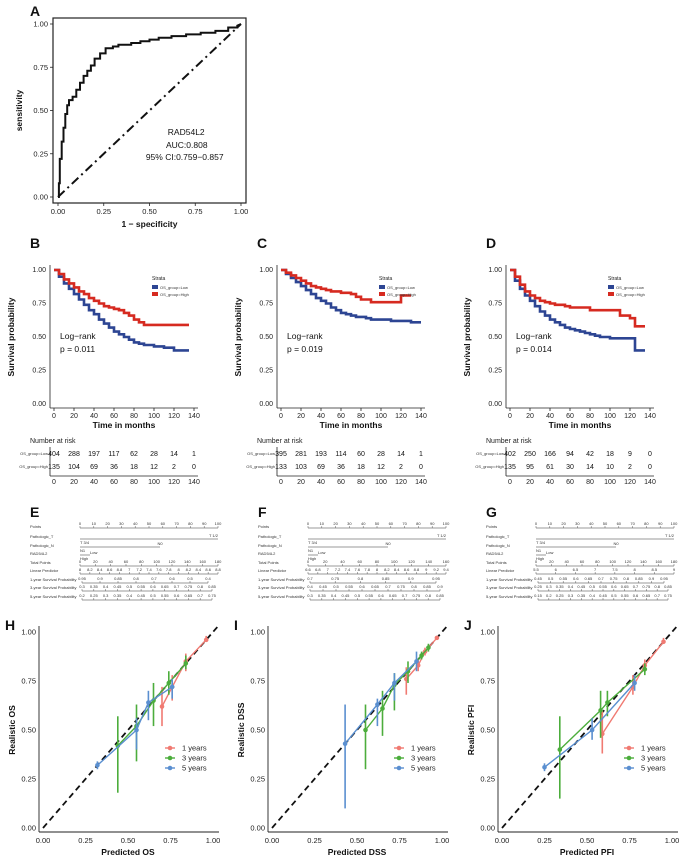  I want to click on nomogram-points-scale-tick-label: 30, so click(349, 523).